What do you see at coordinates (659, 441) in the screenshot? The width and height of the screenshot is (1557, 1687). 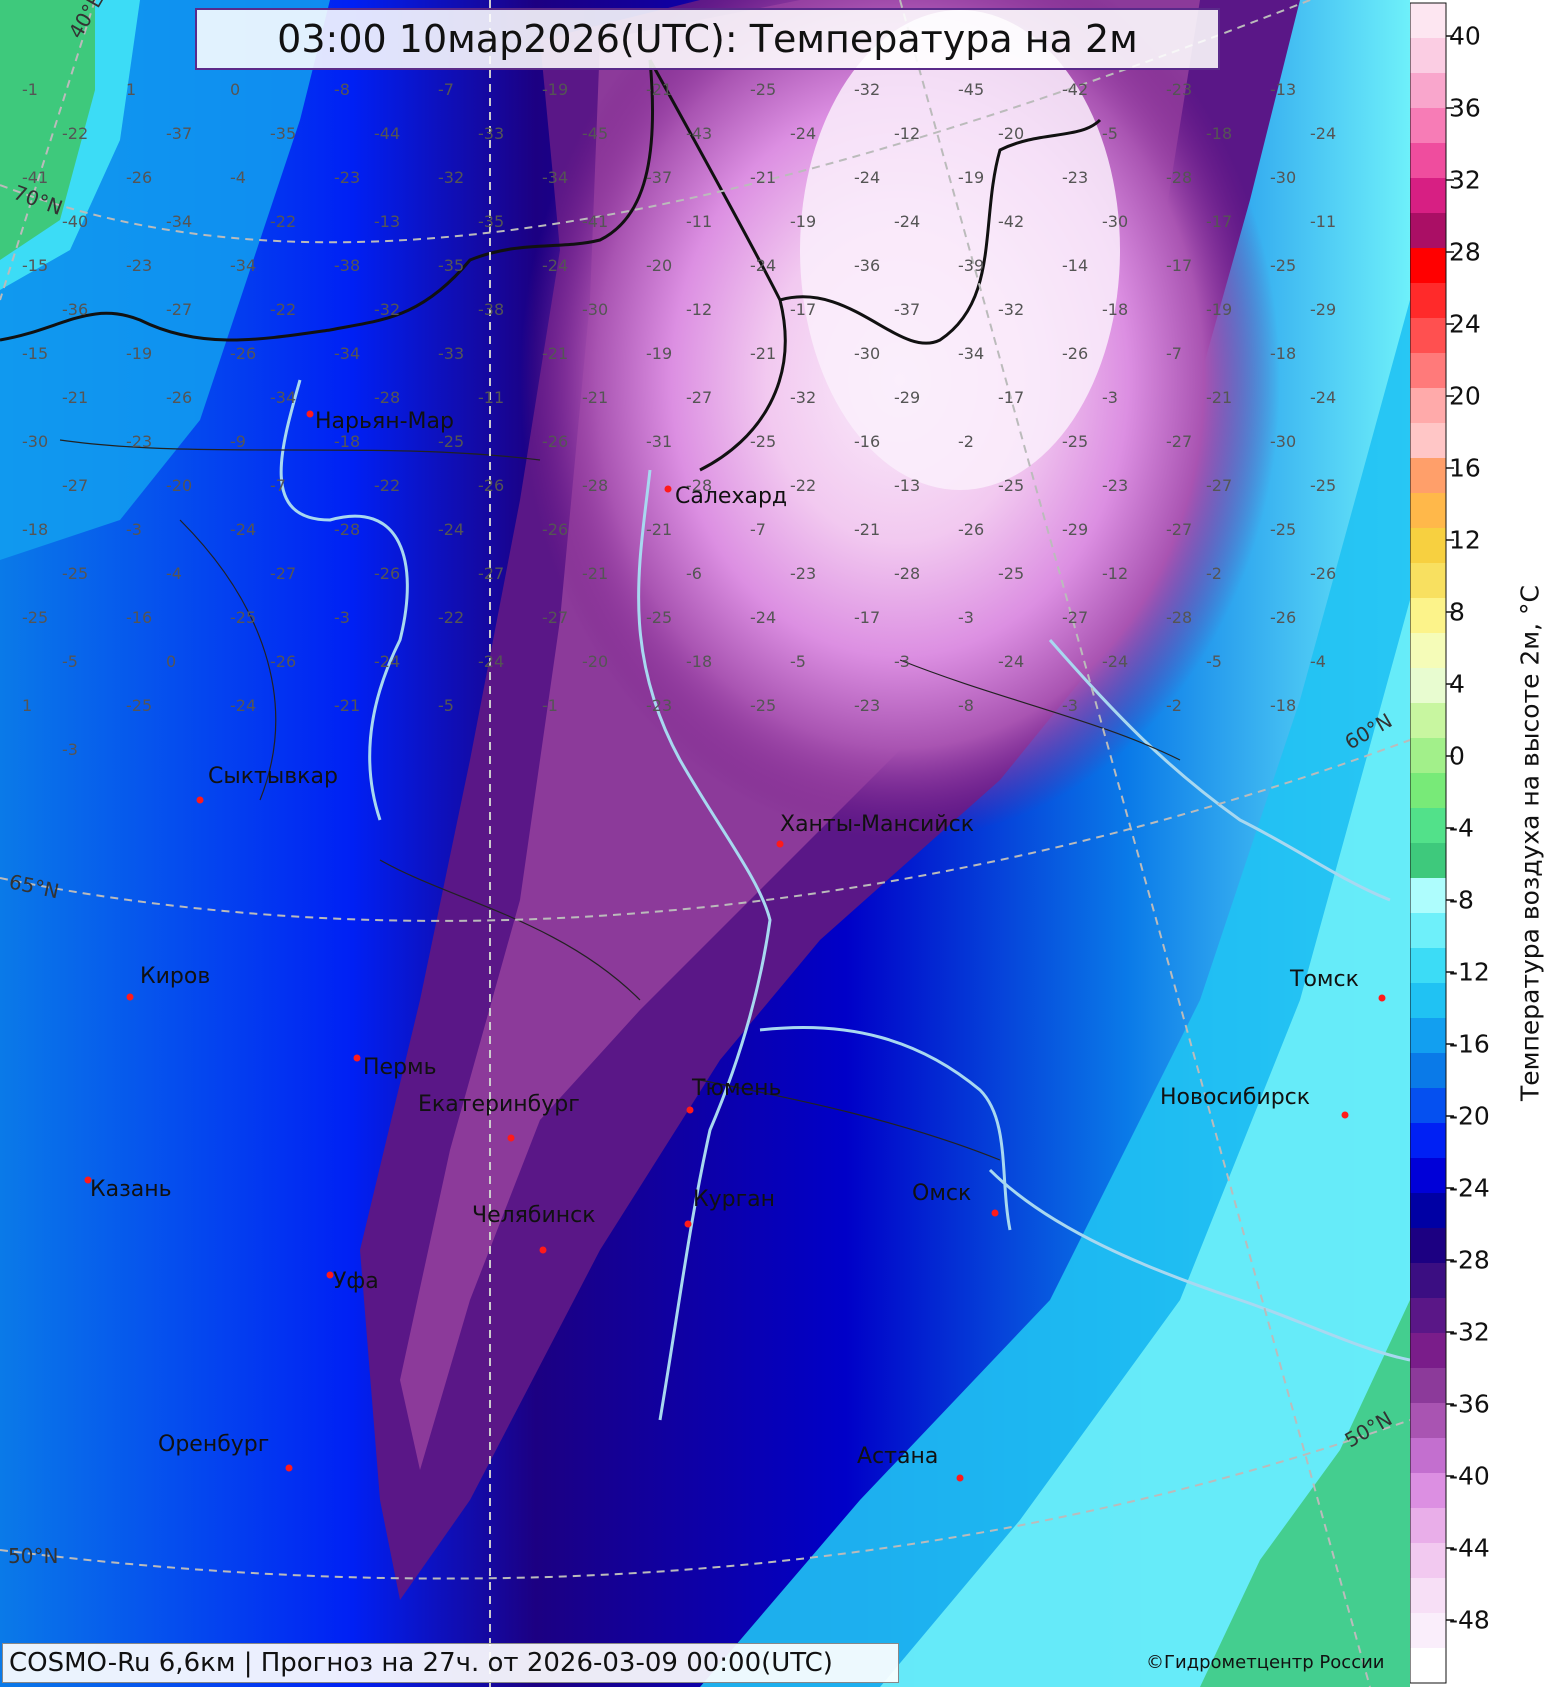 I see `grid-temperature-value: -31` at bounding box center [659, 441].